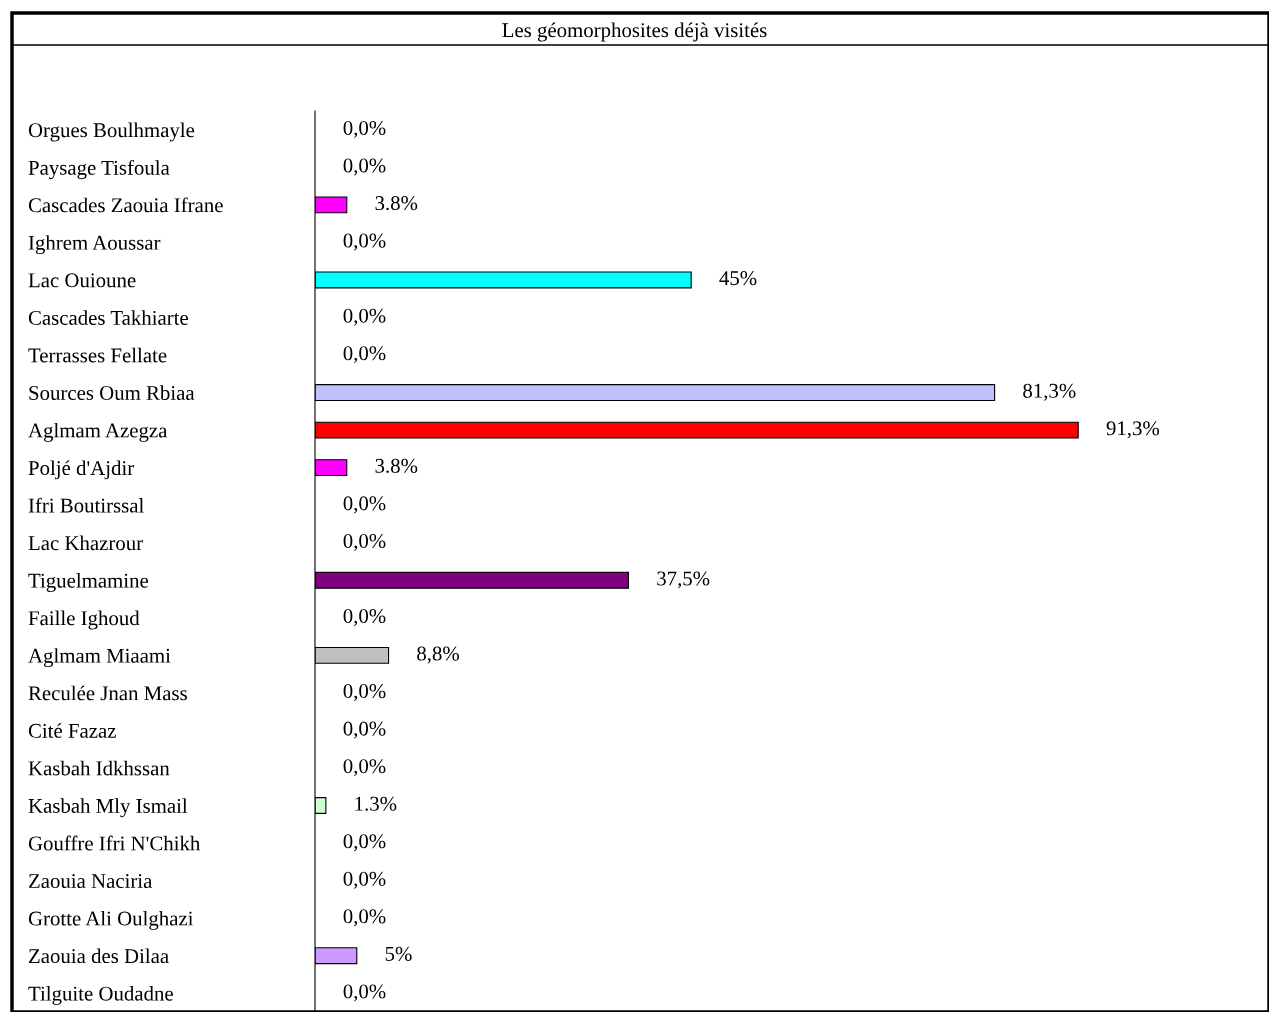 The height and width of the screenshot is (1012, 1269). Describe the element at coordinates (98, 432) in the screenshot. I see `y-tick-label: Aglmam Azegza` at that location.